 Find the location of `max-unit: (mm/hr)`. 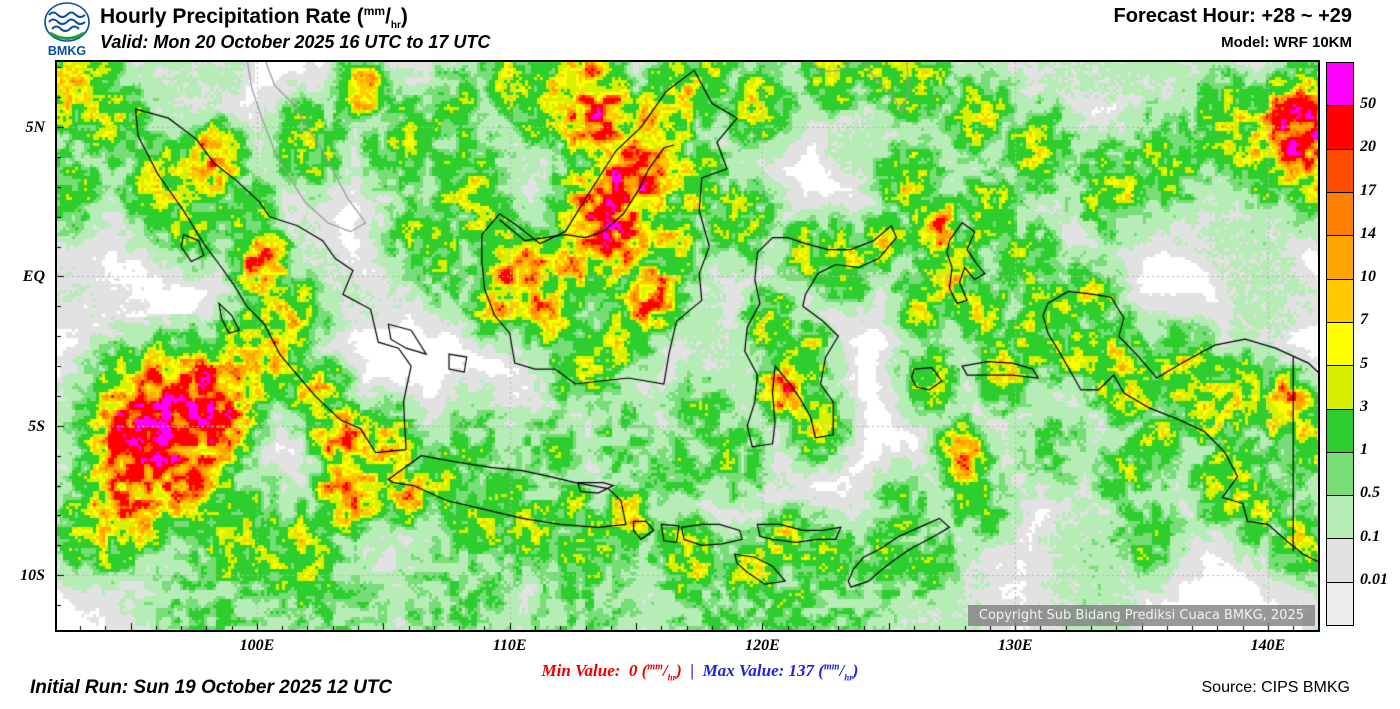

max-unit: (mm/hr) is located at coordinates (838, 672).